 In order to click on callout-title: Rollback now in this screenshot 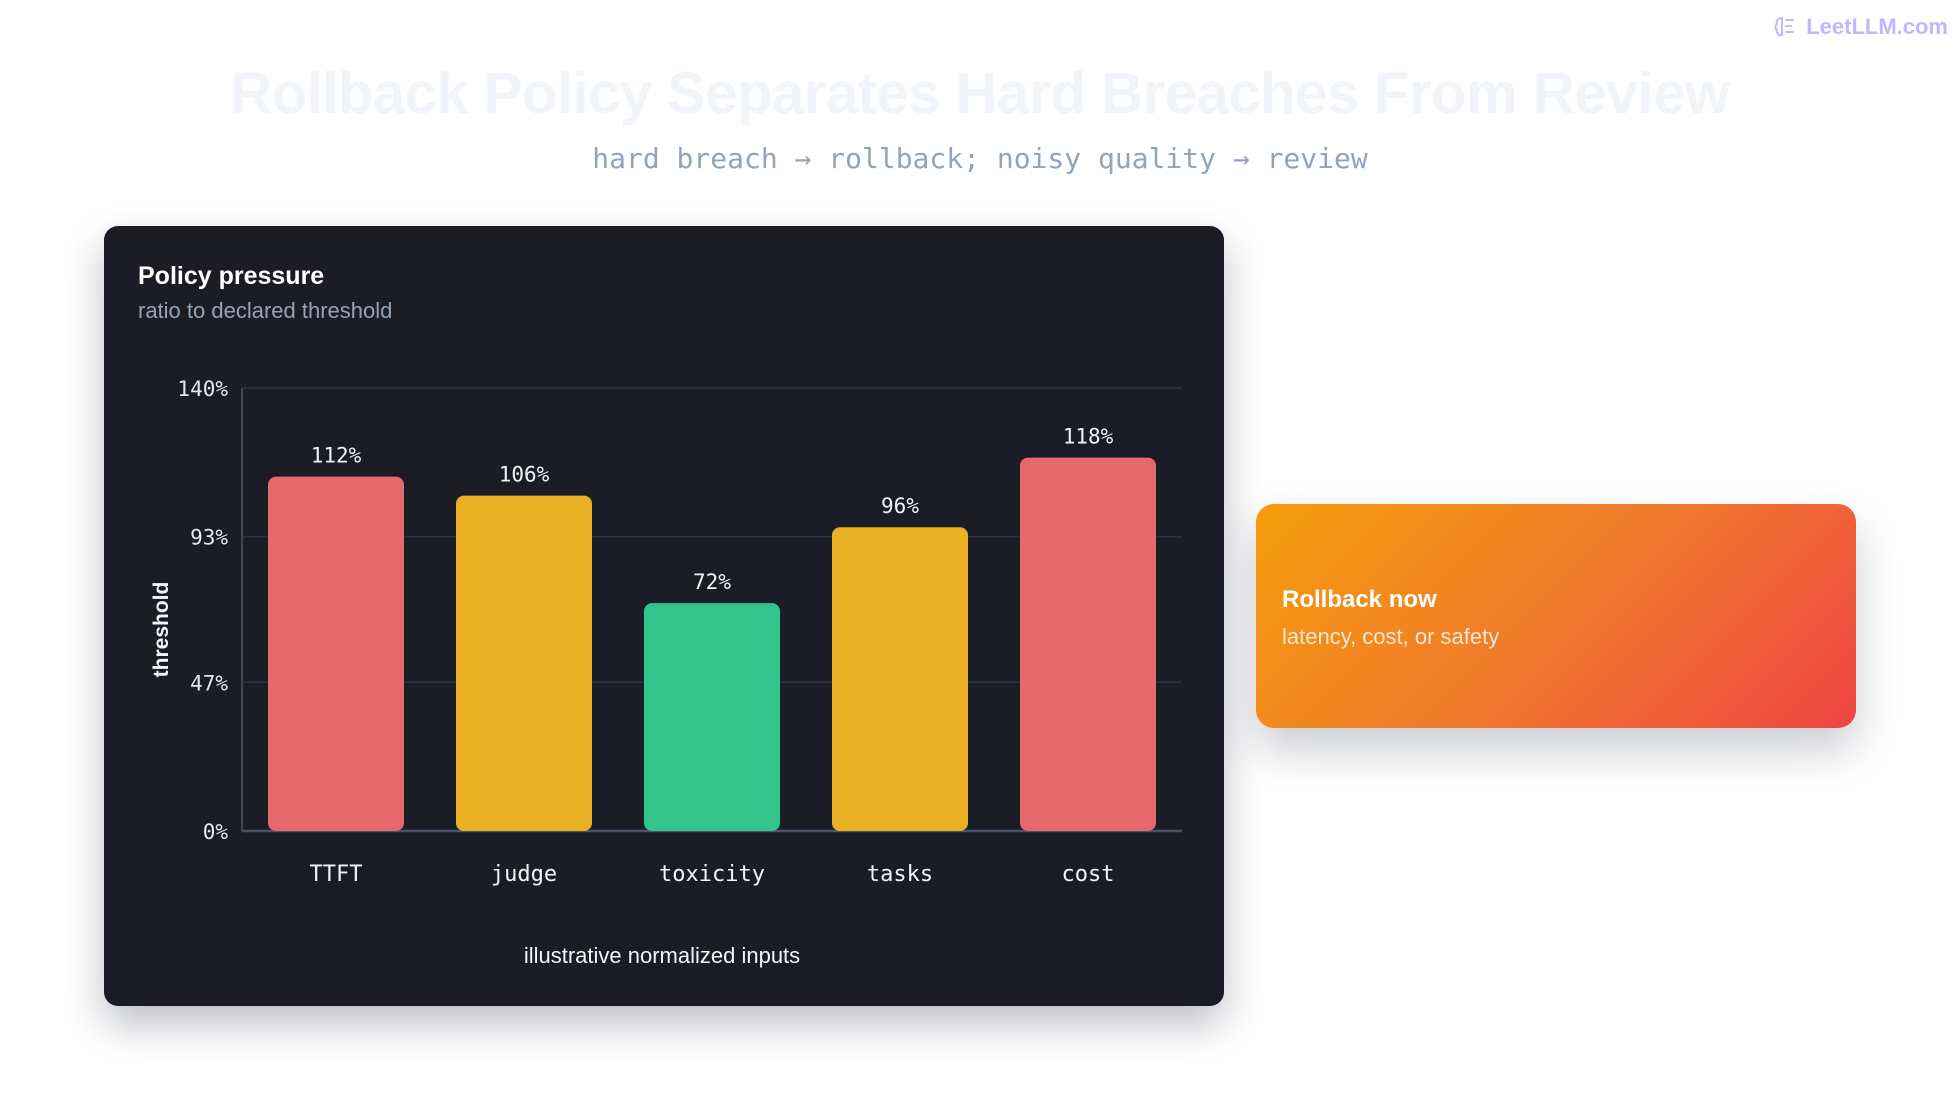, I will do `click(1359, 599)`.